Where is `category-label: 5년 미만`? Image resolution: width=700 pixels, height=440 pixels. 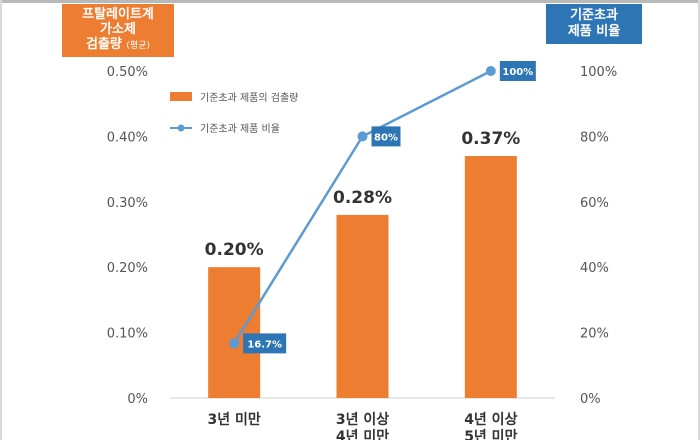
category-label: 5년 미만 is located at coordinates (490, 434).